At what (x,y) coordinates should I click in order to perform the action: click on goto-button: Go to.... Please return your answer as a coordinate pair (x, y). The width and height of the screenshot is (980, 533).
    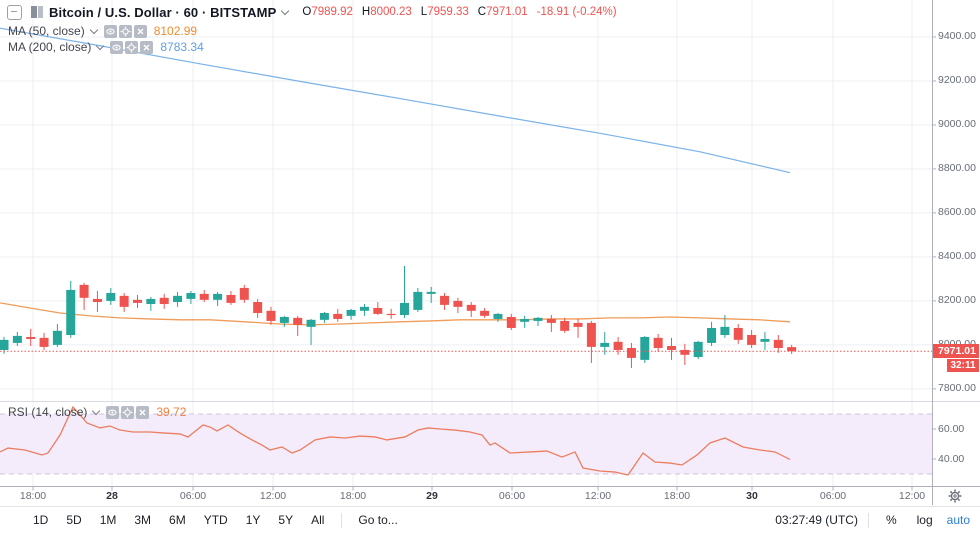
    Looking at the image, I should click on (378, 520).